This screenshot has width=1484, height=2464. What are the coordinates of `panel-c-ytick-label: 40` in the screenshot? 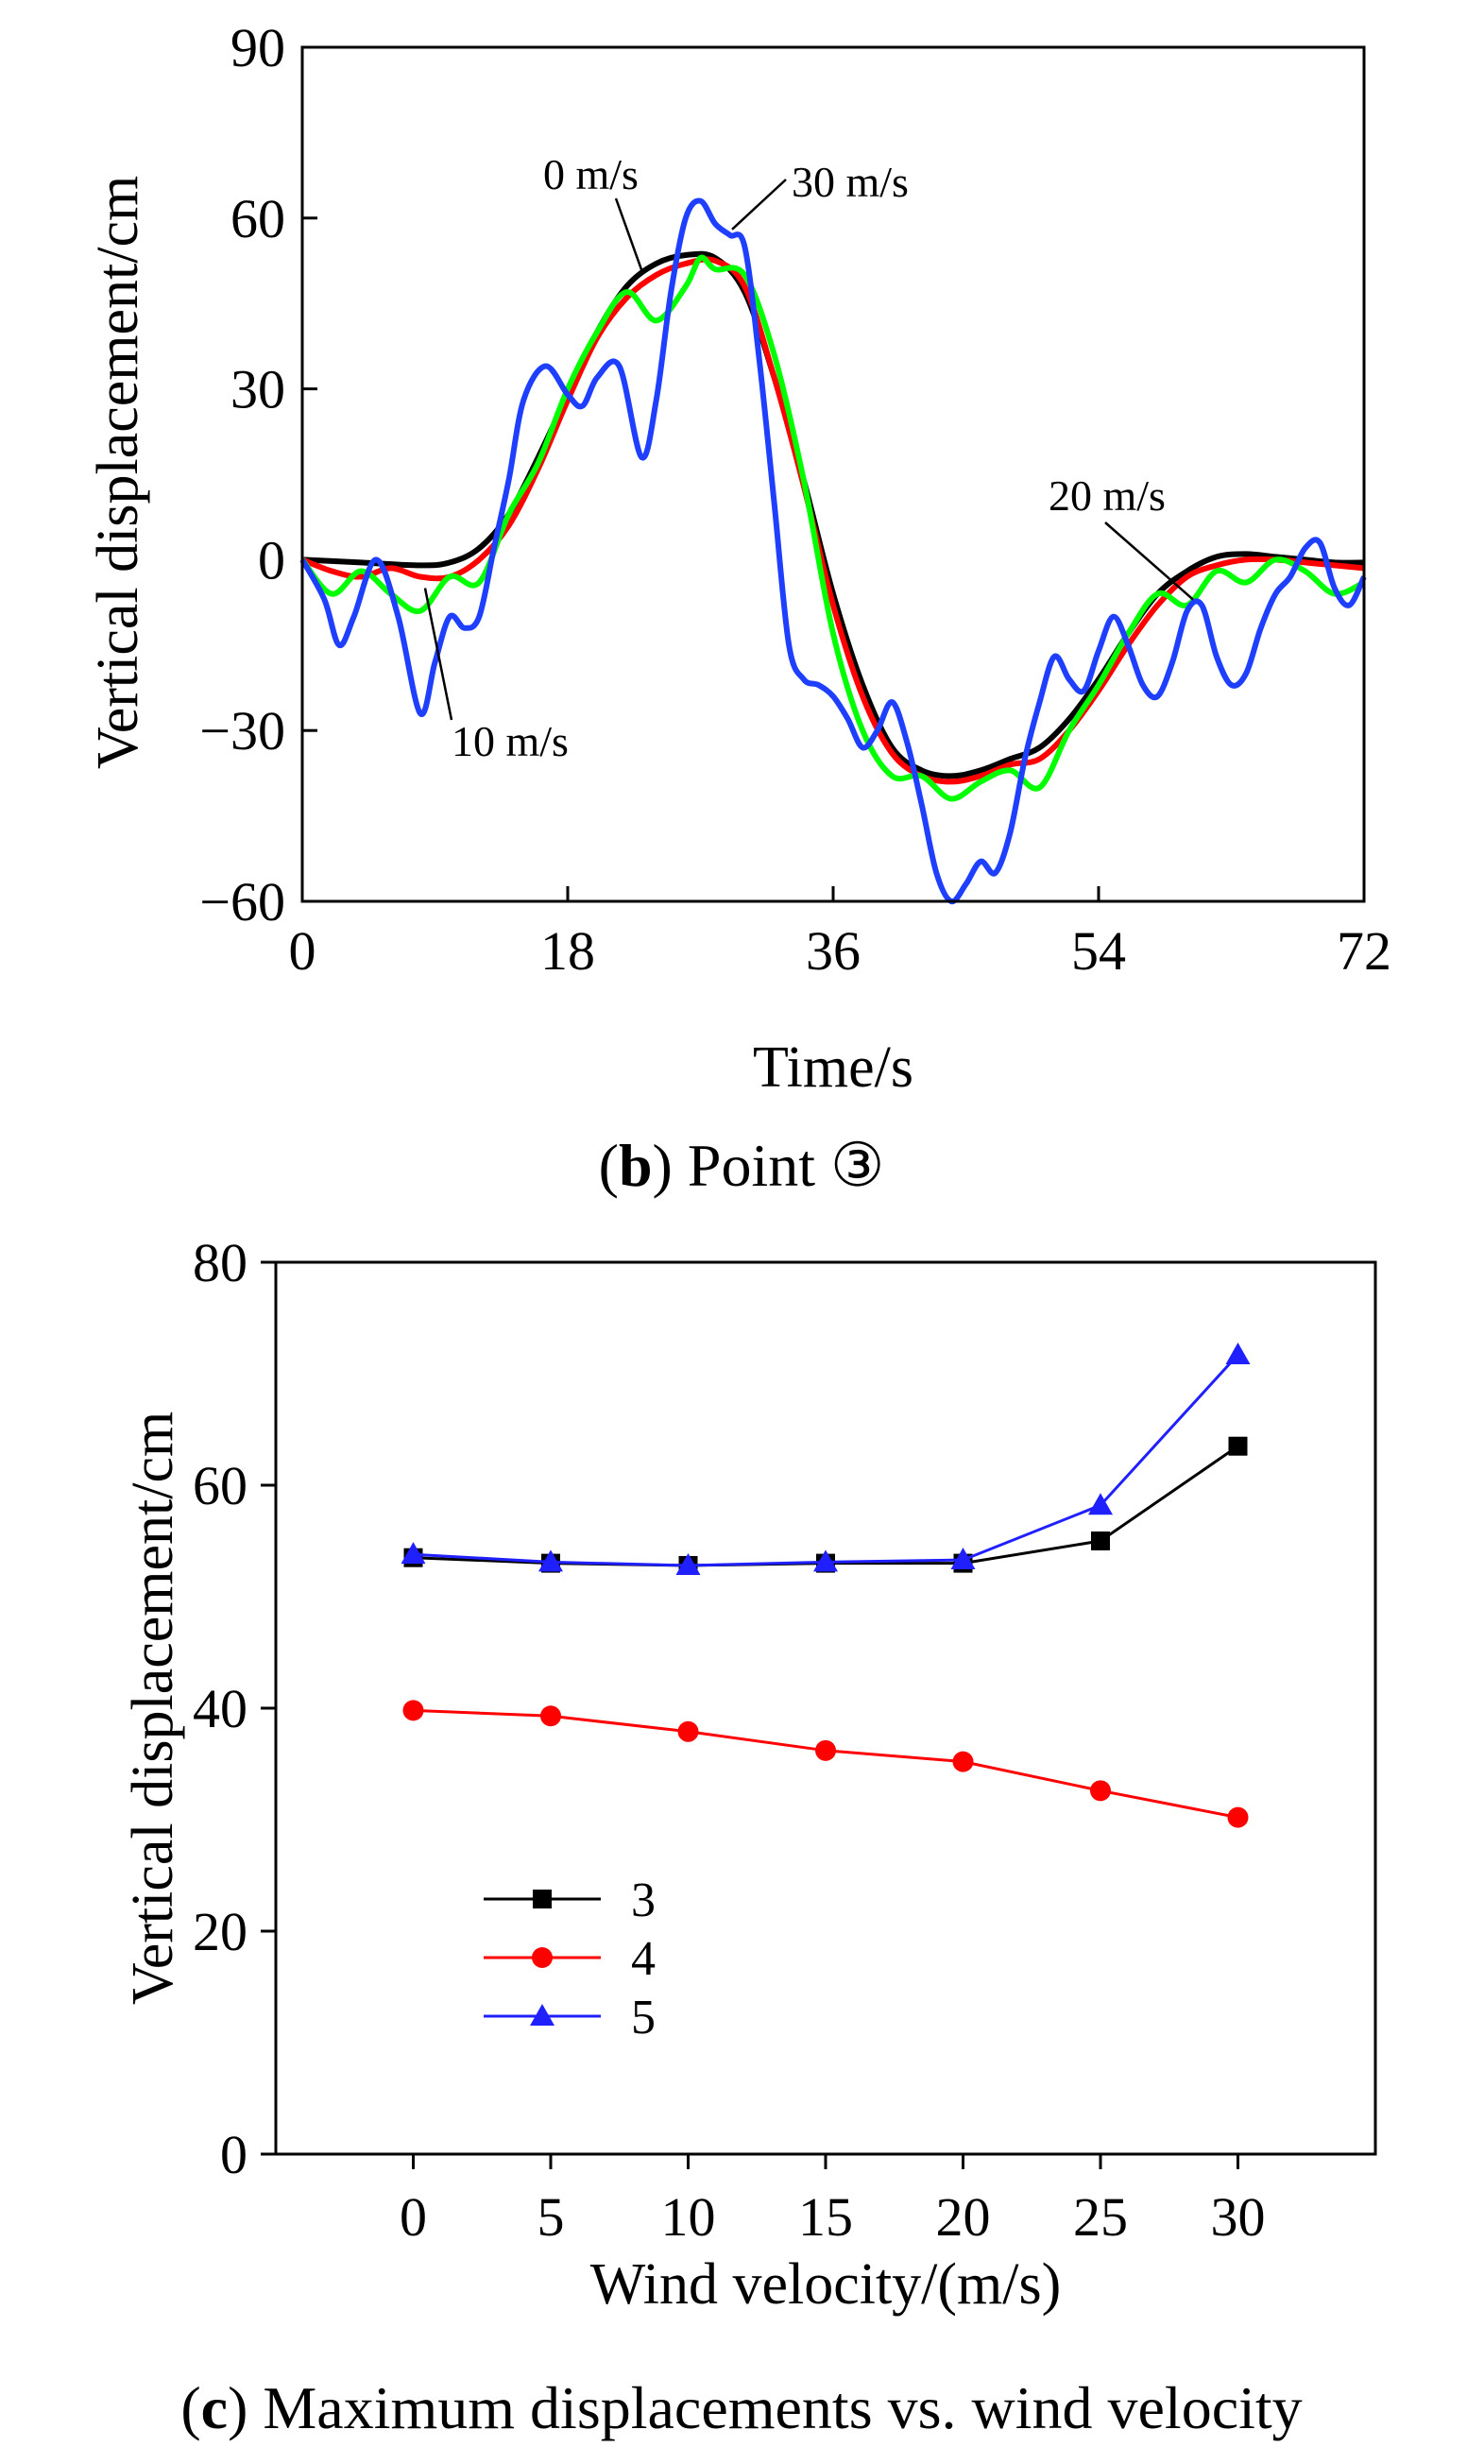 It's located at (220, 1709).